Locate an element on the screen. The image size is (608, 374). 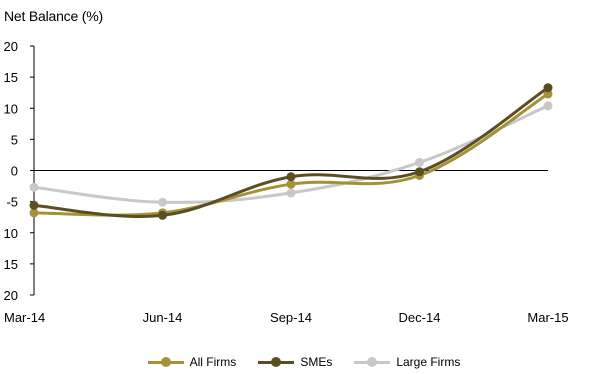
y-tick-label: -5 is located at coordinates (12, 202).